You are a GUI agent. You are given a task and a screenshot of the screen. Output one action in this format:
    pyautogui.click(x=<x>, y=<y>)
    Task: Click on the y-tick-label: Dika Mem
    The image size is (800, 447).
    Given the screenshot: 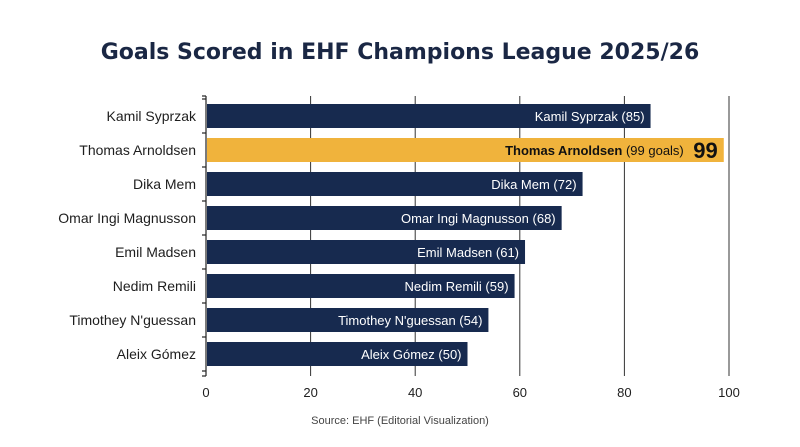 What is the action you would take?
    pyautogui.click(x=164, y=184)
    